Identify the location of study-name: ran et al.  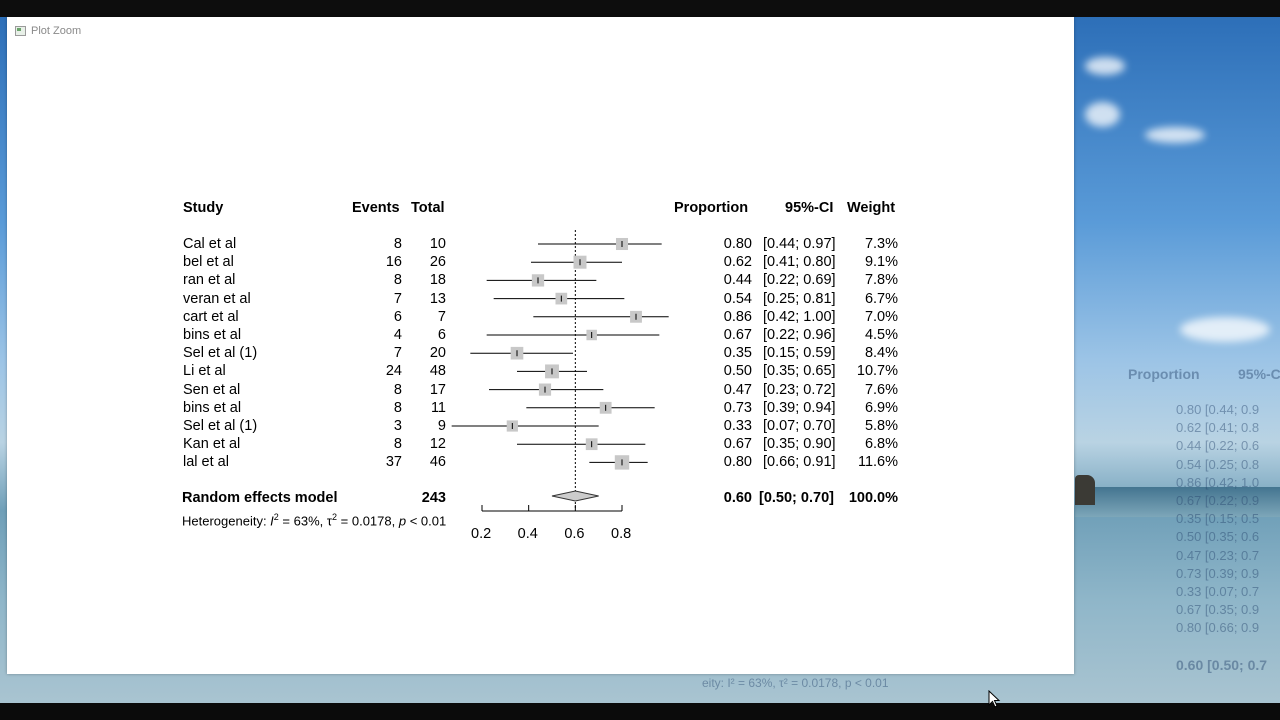
(209, 280).